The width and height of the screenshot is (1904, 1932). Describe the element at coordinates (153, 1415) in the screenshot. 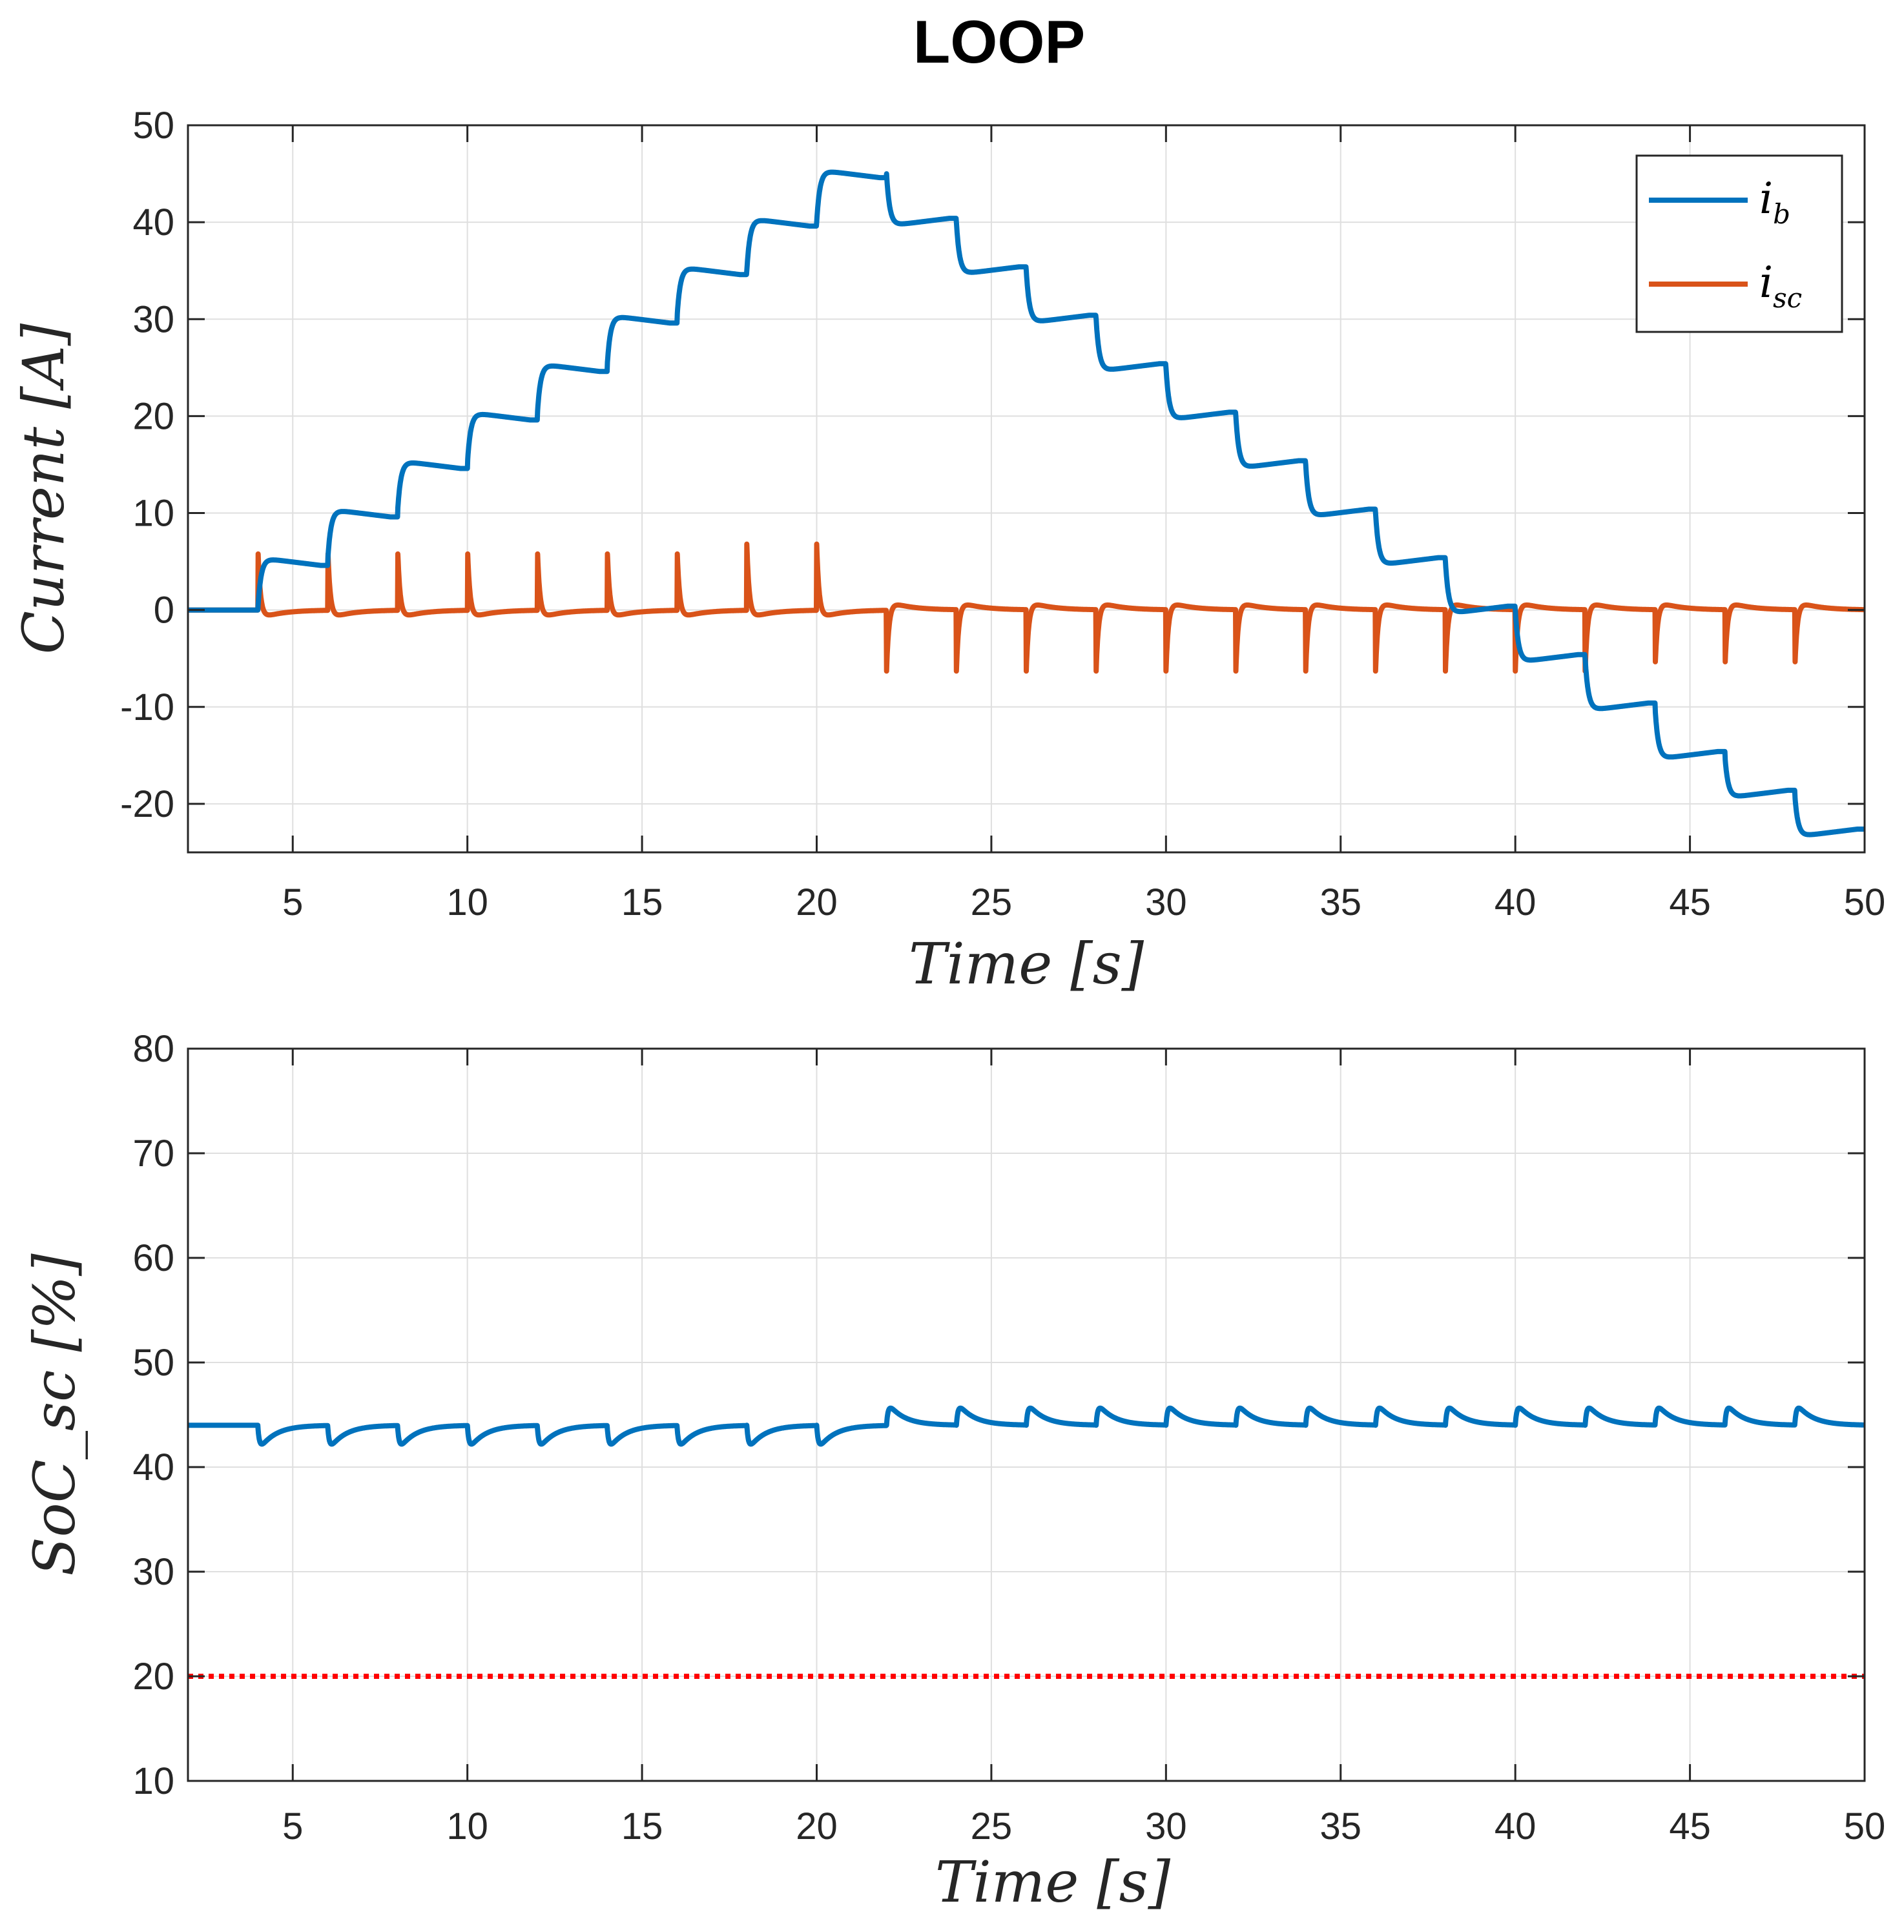

I see `soc-y-tick-labels: 10 20 30 40 50 60 70 80` at that location.